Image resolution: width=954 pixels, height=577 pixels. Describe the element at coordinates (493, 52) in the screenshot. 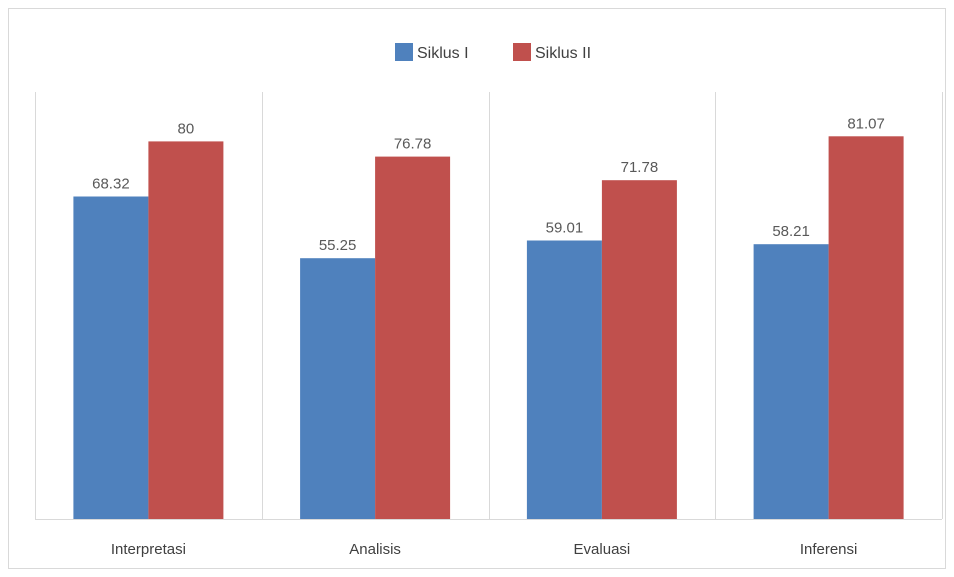

I see `legend: Siklus I Siklus II` at that location.